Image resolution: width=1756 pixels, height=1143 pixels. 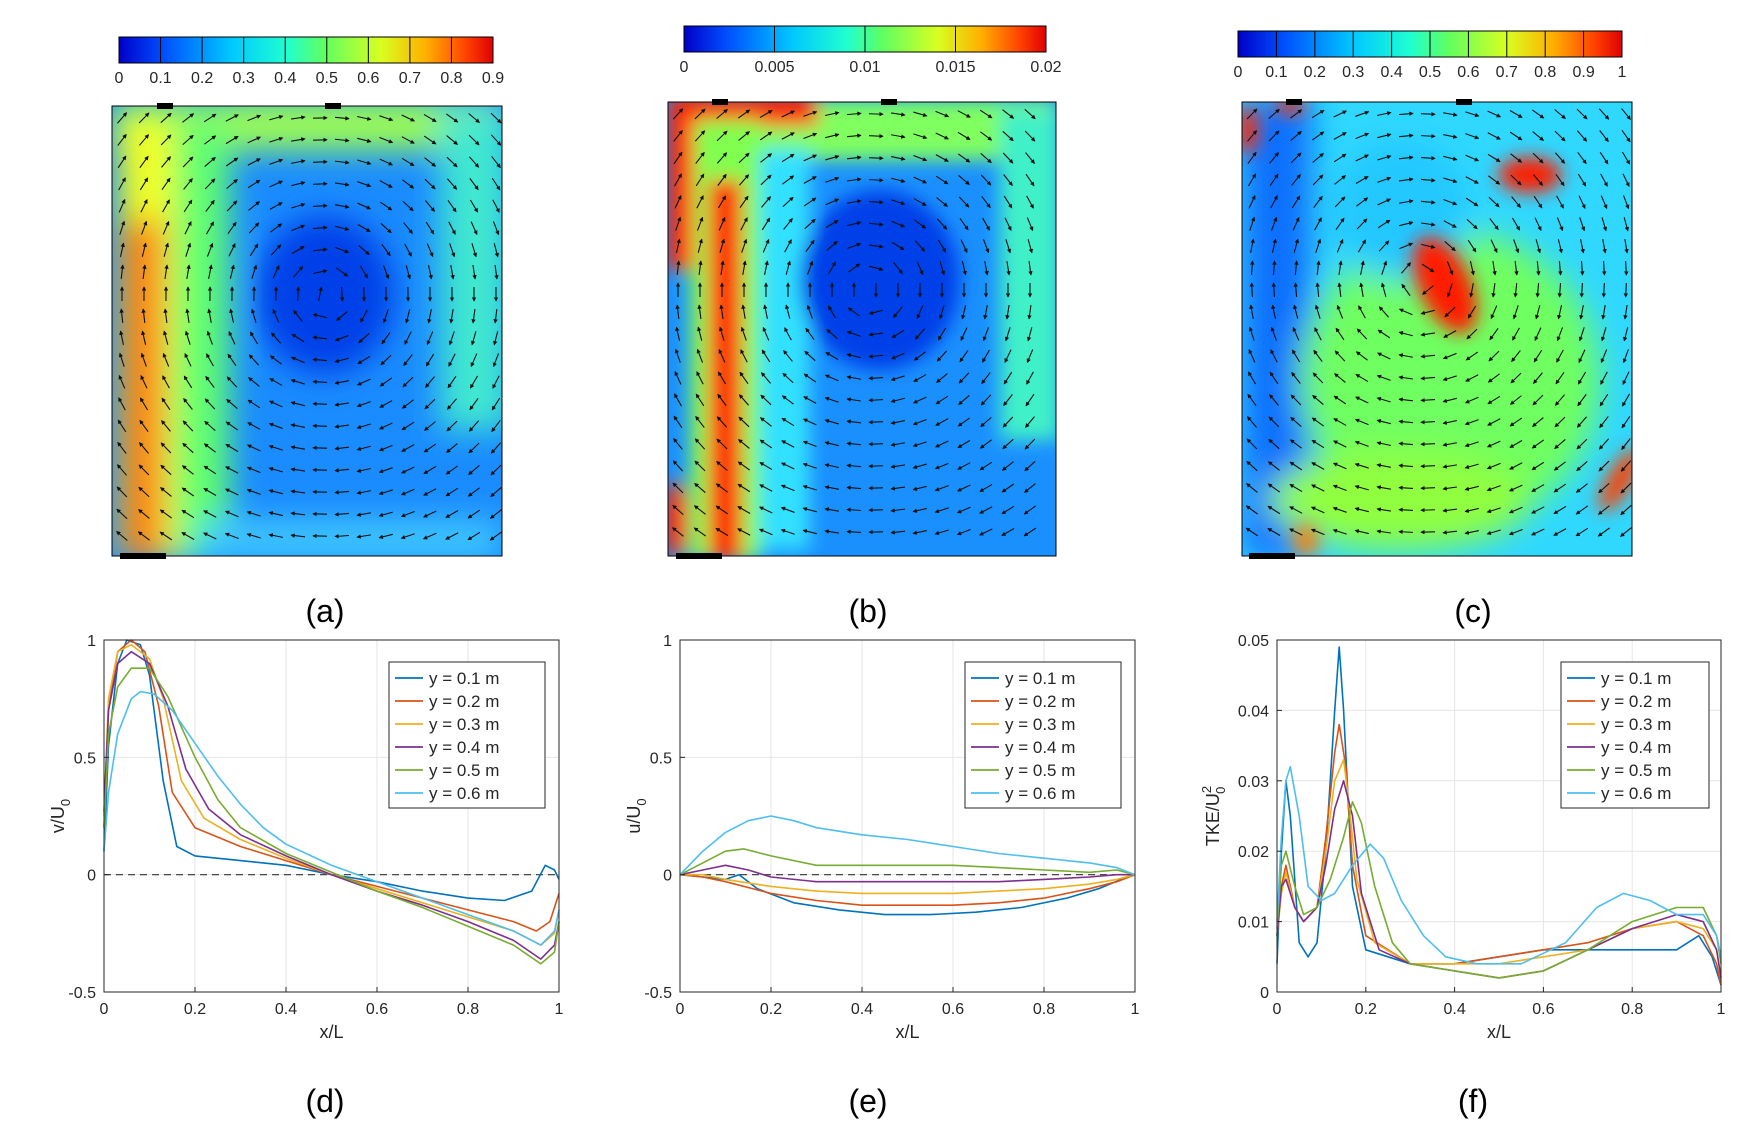 What do you see at coordinates (309, 61) in the screenshot?
I see `colorbar-a: 0 0.1 0.2 0.3 0.4 0.5 0.6 0.7 0.8 0.9` at bounding box center [309, 61].